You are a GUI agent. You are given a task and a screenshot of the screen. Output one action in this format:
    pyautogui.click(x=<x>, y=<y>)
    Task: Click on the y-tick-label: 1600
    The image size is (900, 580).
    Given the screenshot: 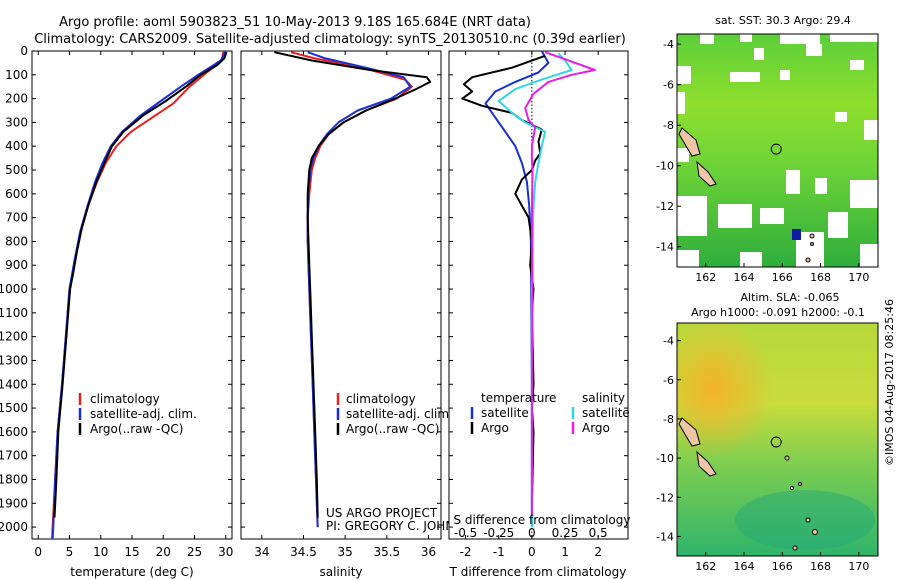 What is the action you would take?
    pyautogui.click(x=14, y=432)
    